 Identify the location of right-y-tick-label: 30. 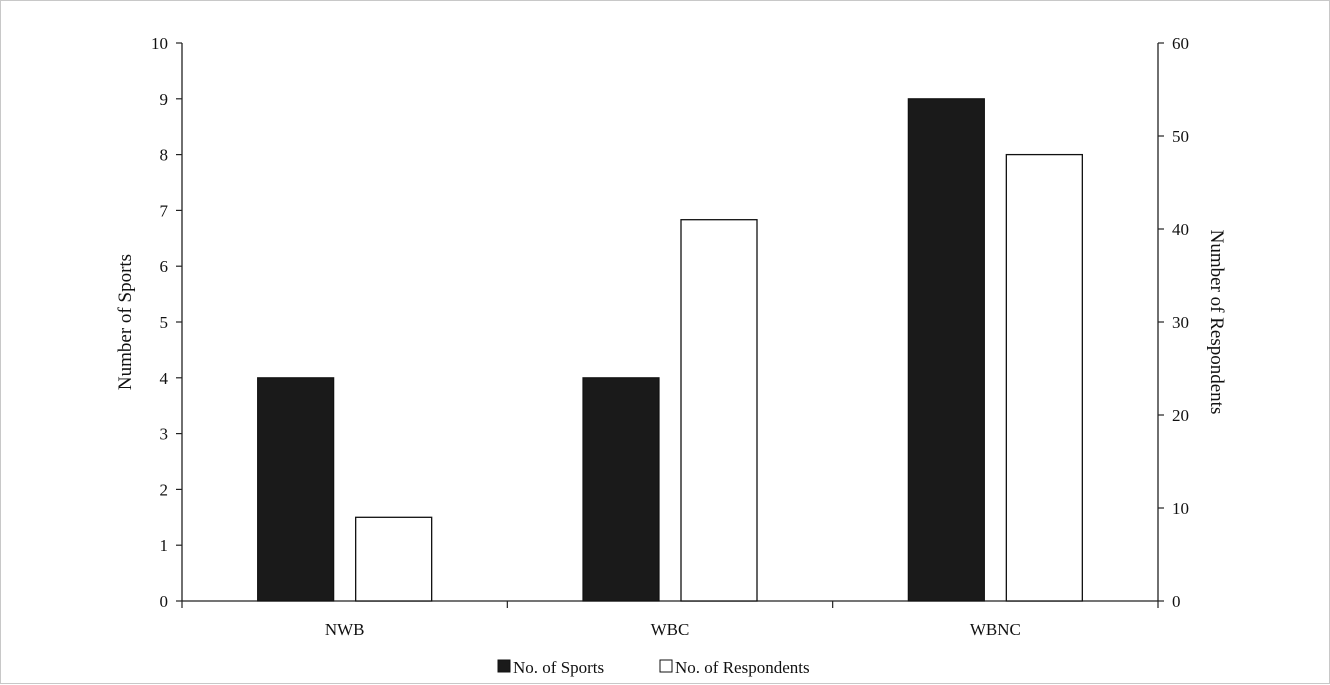
(1180, 322).